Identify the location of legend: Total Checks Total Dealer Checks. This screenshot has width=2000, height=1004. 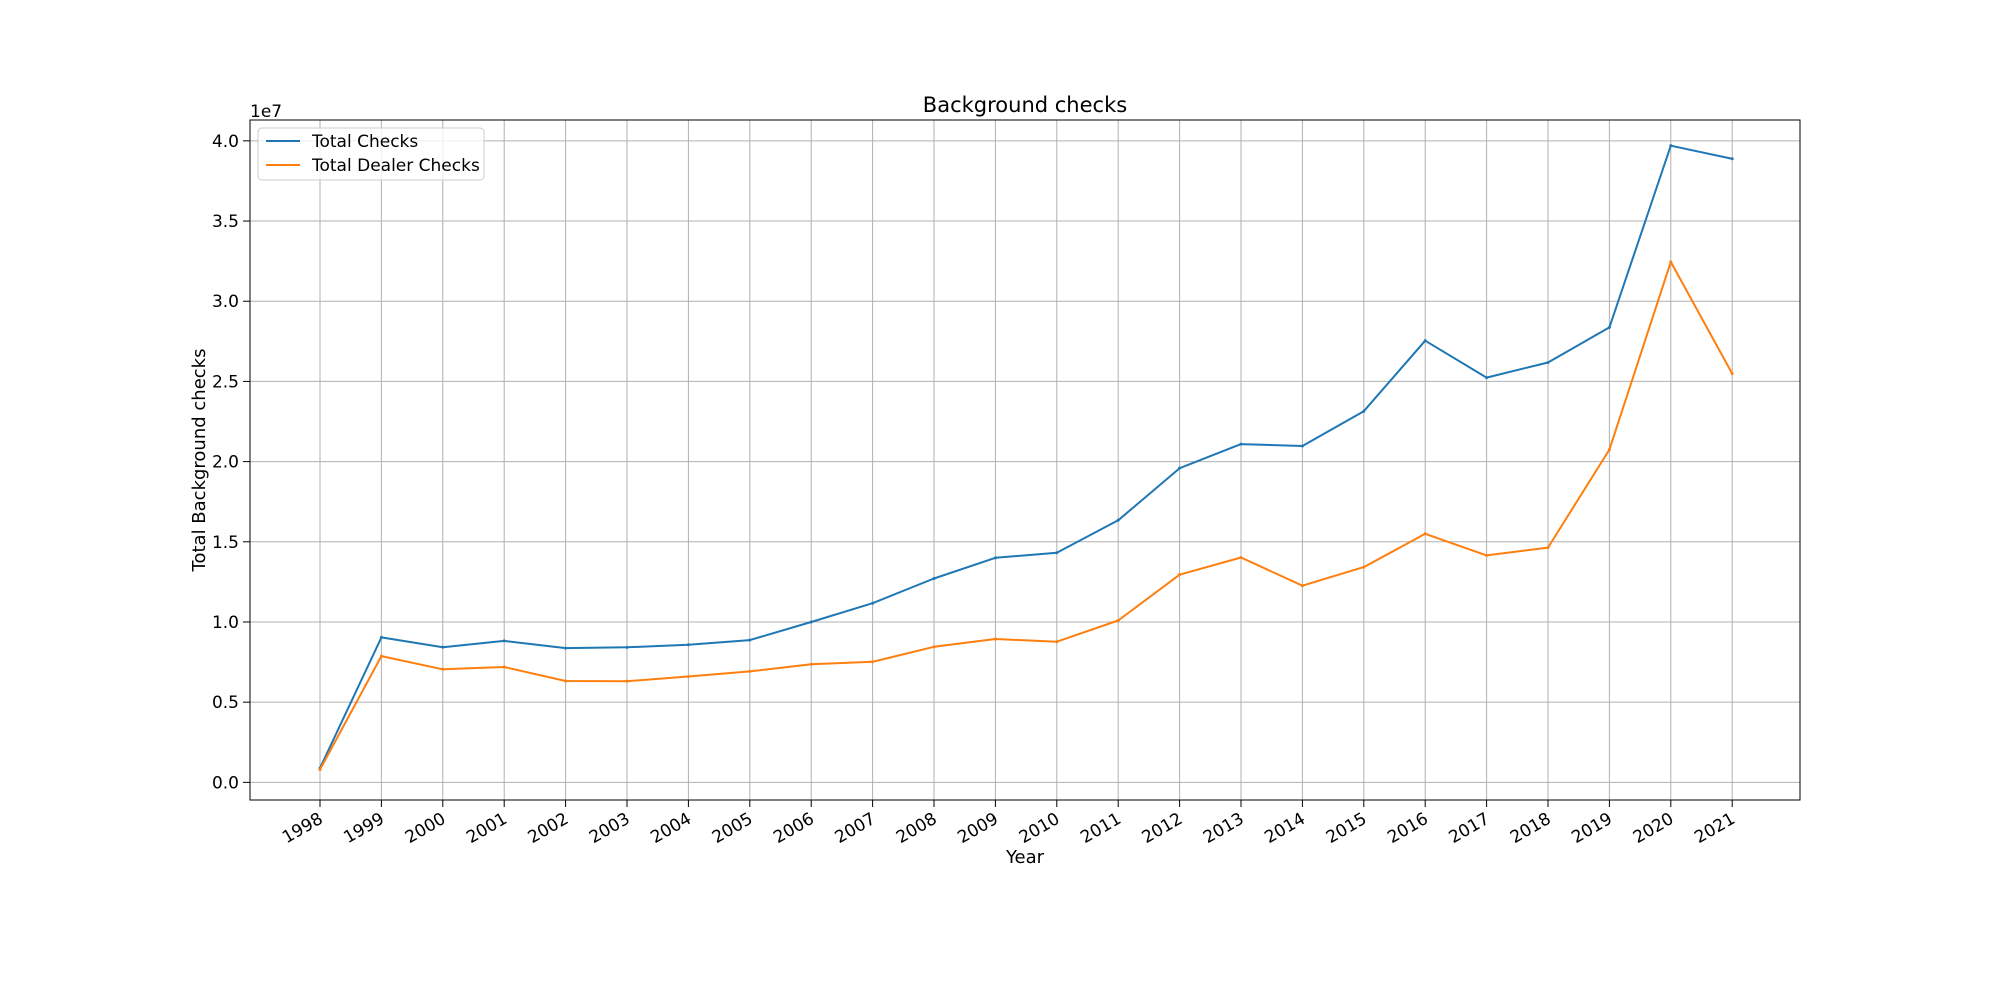
(371, 154).